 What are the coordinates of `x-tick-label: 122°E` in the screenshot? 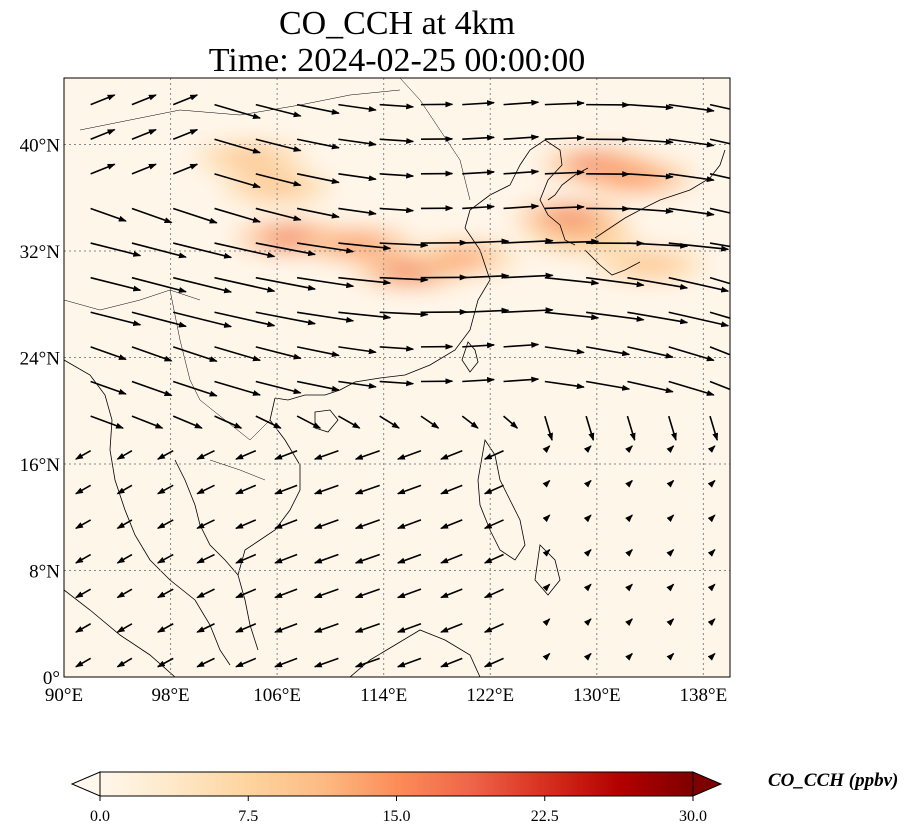 It's located at (490, 695).